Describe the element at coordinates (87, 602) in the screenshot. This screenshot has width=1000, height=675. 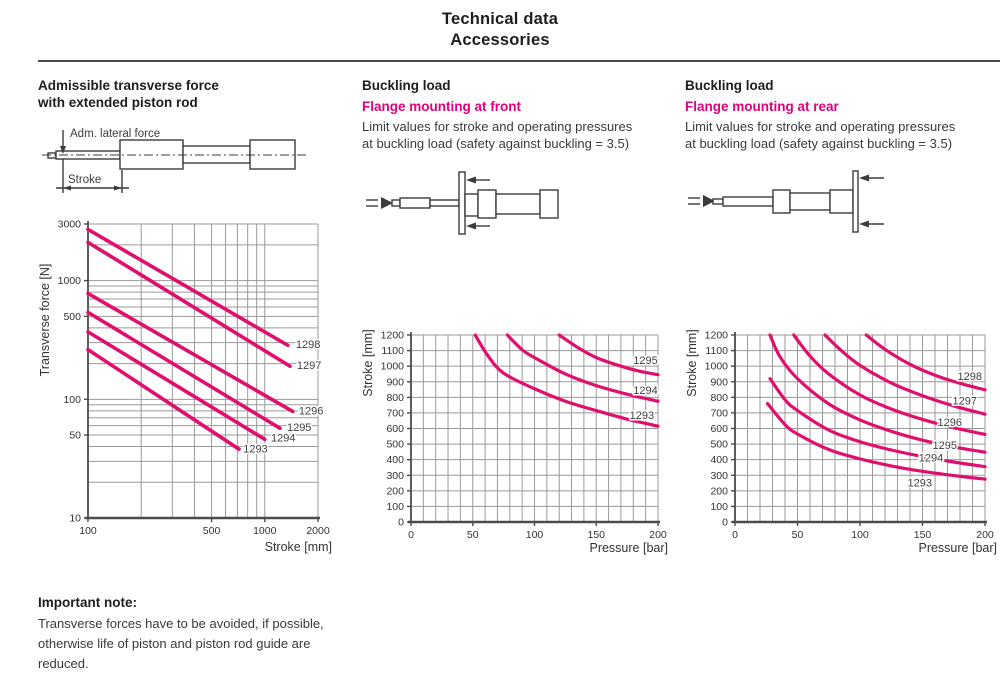
I see `important-note-heading: Important note:` at that location.